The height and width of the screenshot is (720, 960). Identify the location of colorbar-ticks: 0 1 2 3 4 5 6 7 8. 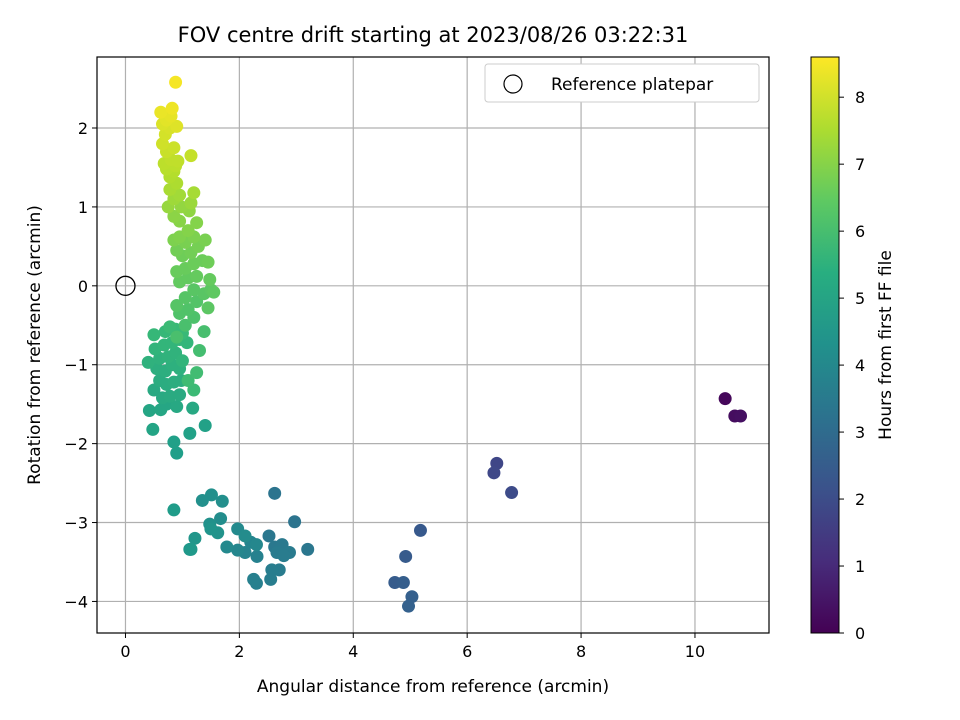
(852, 365).